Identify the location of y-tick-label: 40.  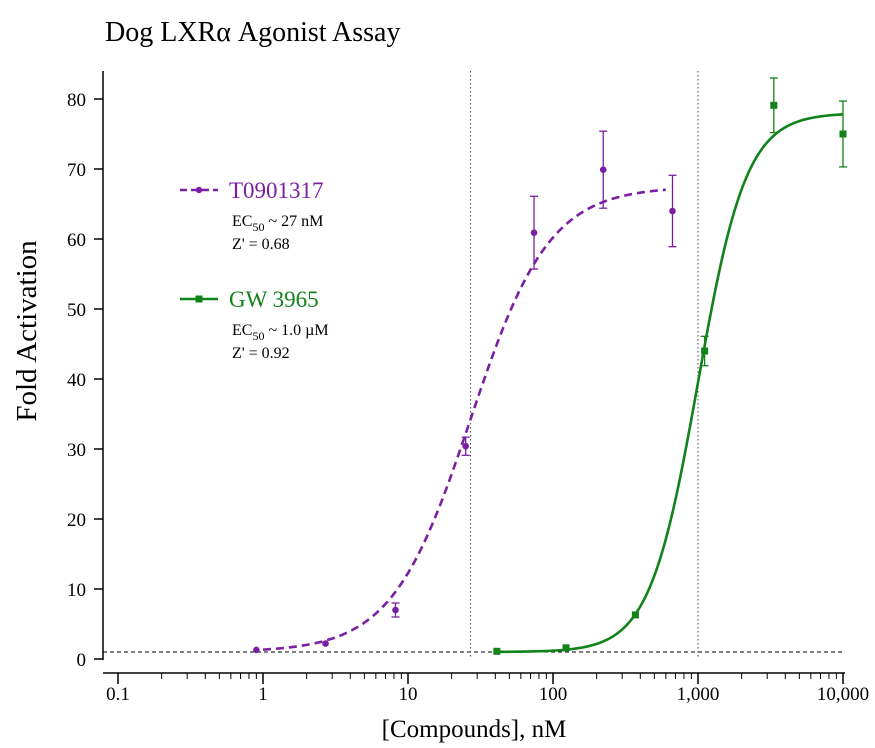
(76, 380).